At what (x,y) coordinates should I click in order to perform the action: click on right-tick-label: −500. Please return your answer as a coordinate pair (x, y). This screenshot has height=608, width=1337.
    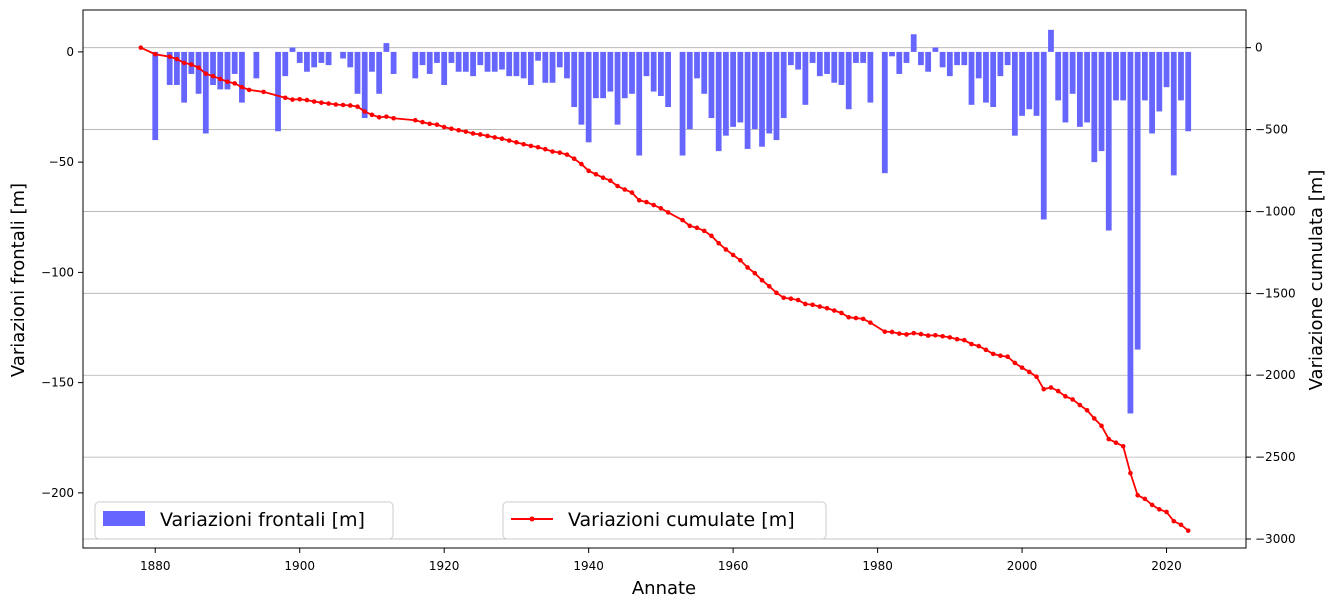
    Looking at the image, I should click on (1271, 130).